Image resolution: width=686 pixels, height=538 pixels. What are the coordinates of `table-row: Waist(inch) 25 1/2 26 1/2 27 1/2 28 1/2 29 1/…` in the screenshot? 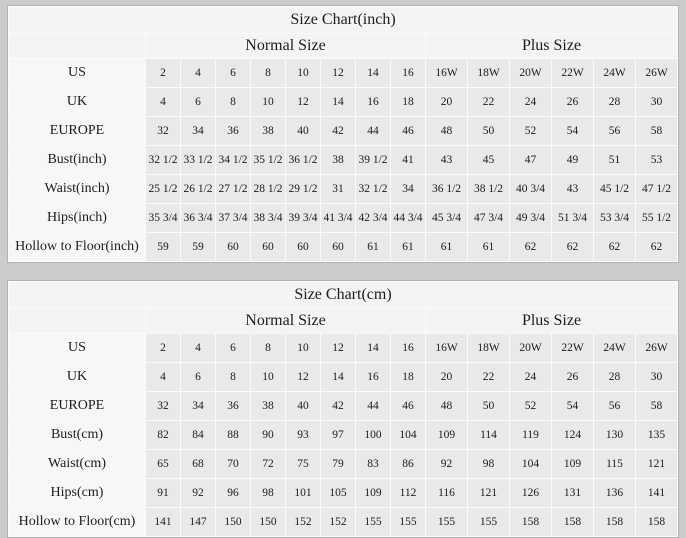 It's located at (343, 189).